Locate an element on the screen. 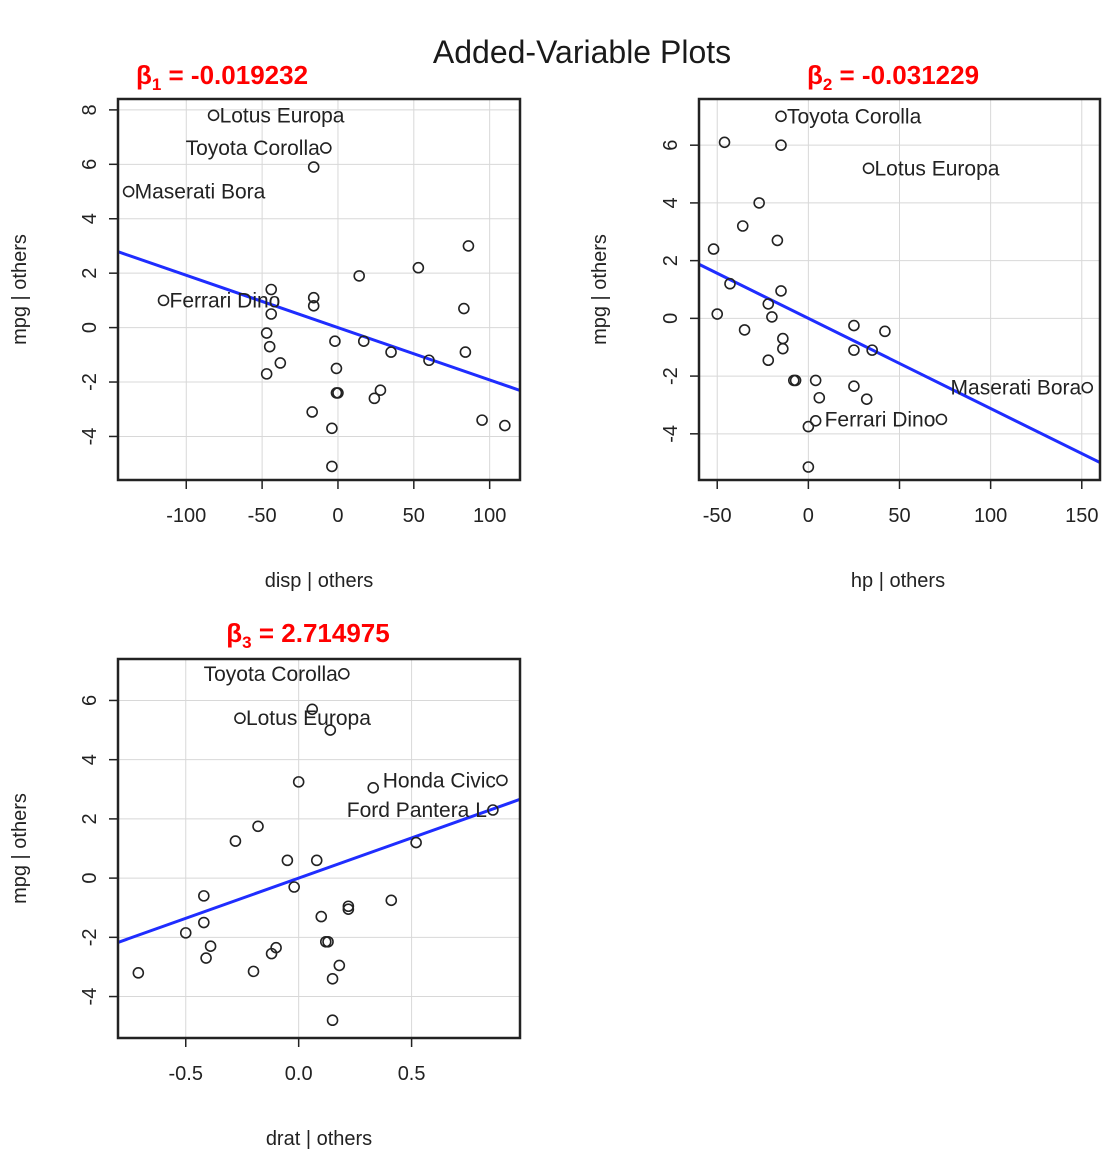 The width and height of the screenshot is (1119, 1171). point-label: Maserati Bora is located at coordinates (1016, 388).